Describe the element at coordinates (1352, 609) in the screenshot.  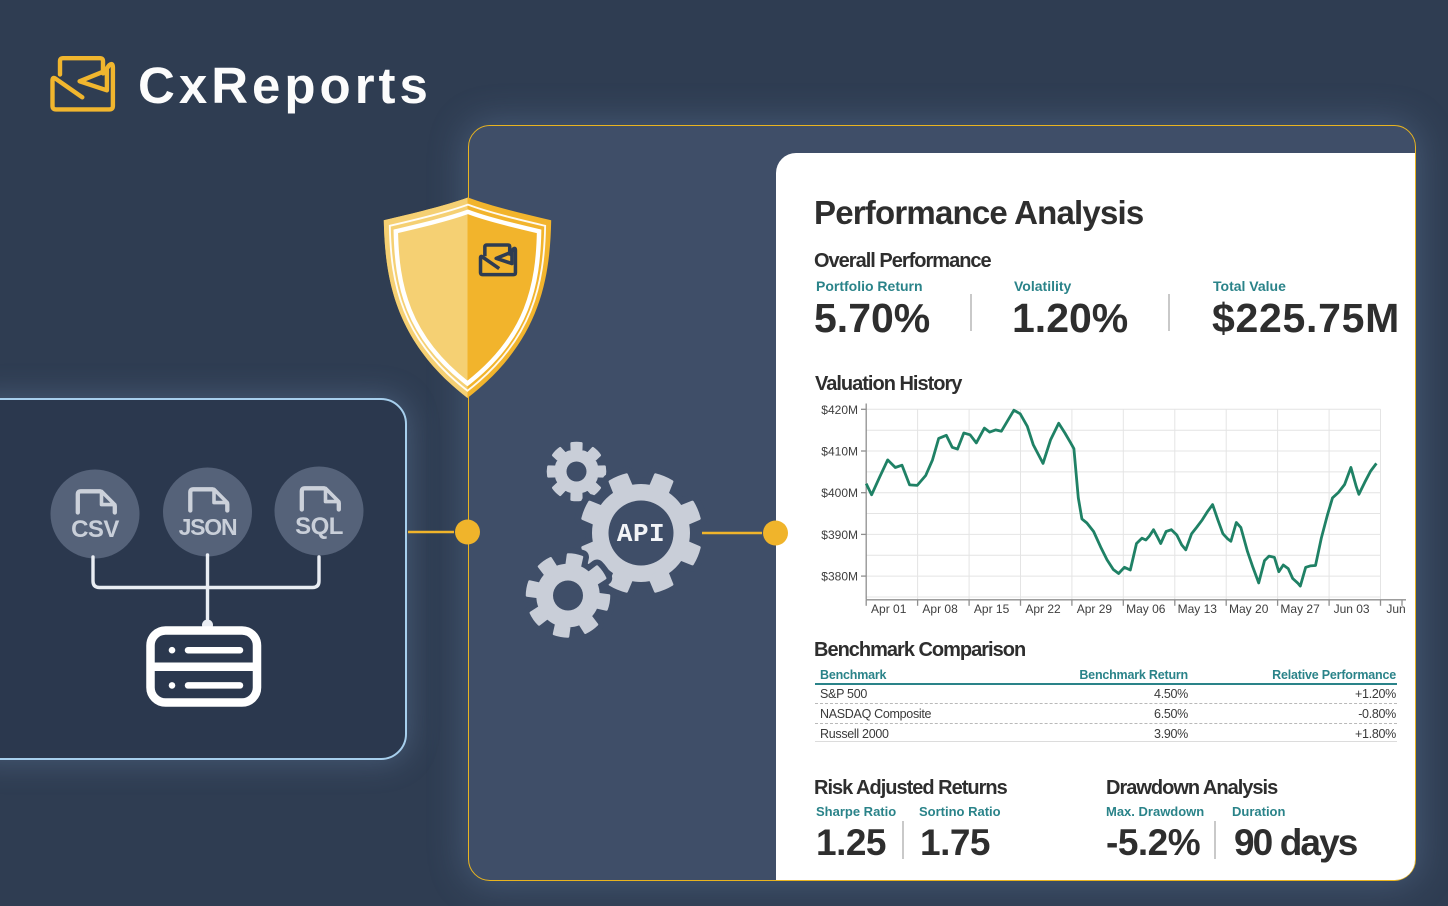
I see `svg-text: Jun 03` at that location.